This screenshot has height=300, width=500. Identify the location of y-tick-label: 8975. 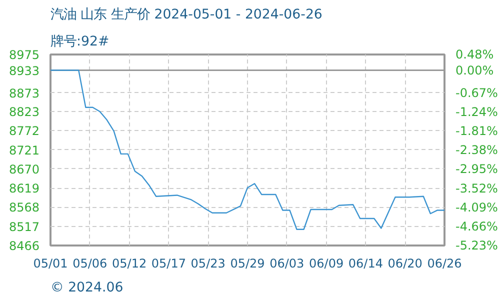
(24, 55).